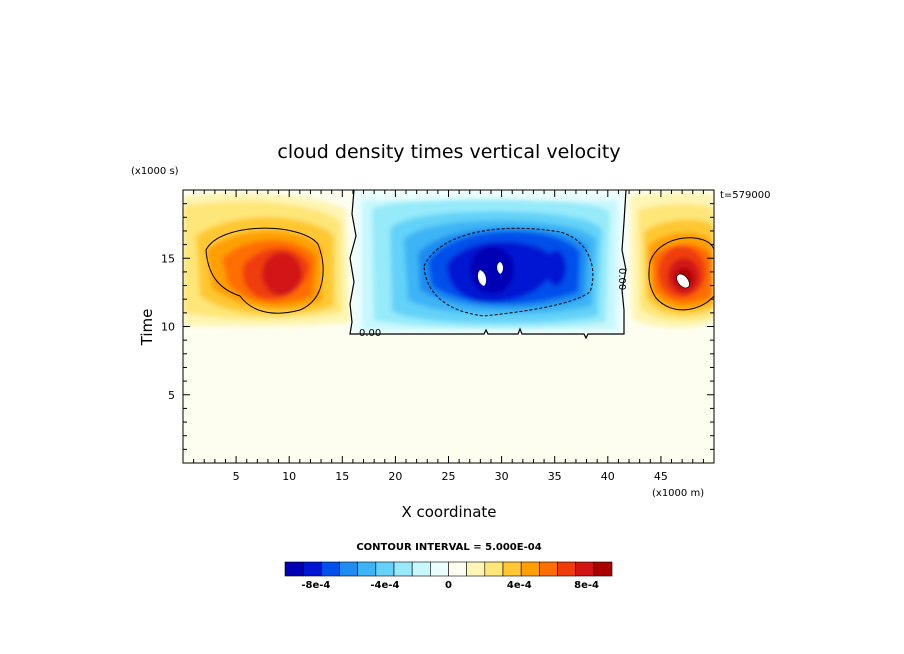 The width and height of the screenshot is (904, 654). Describe the element at coordinates (683, 281) in the screenshot. I see `positive-right-hole` at that location.